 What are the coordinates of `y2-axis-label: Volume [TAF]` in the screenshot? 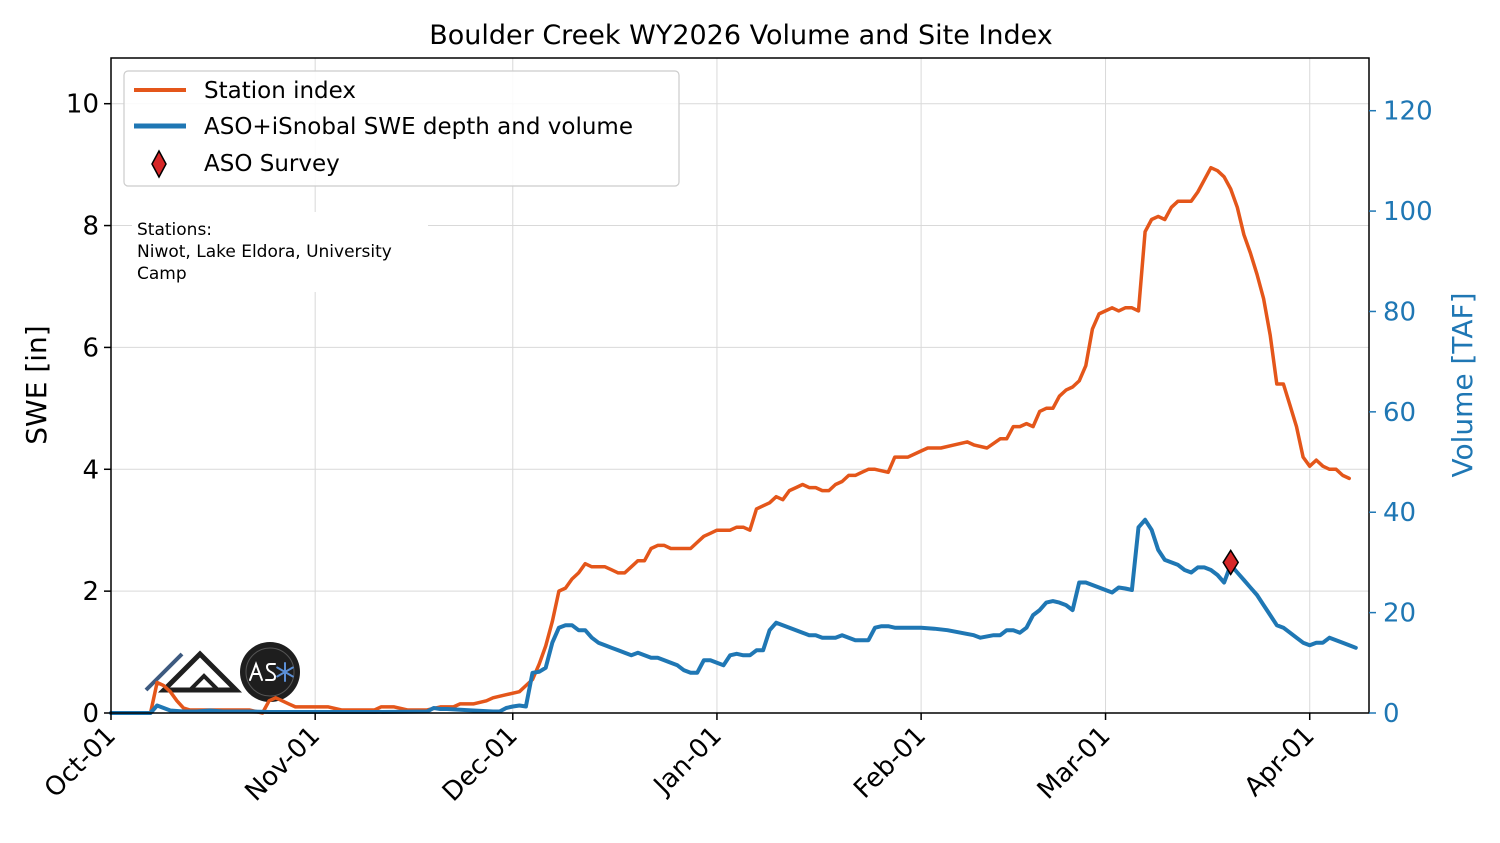 It's located at (1462, 384).